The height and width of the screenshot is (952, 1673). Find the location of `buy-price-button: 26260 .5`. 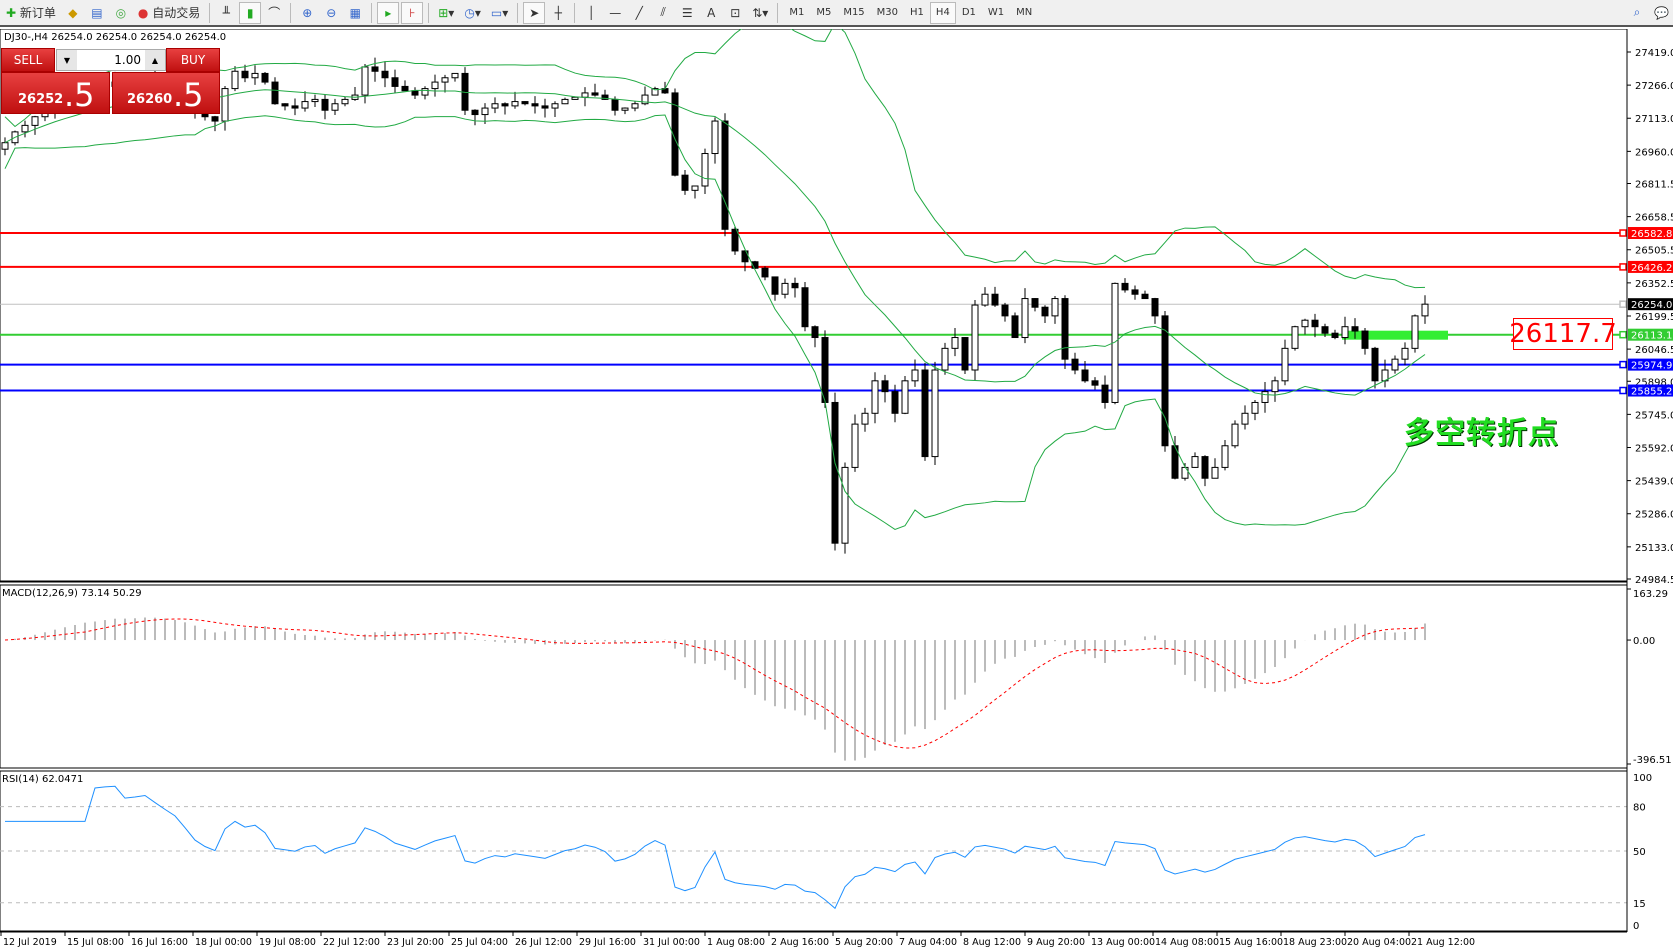

buy-price-button: 26260 .5 is located at coordinates (166, 93).